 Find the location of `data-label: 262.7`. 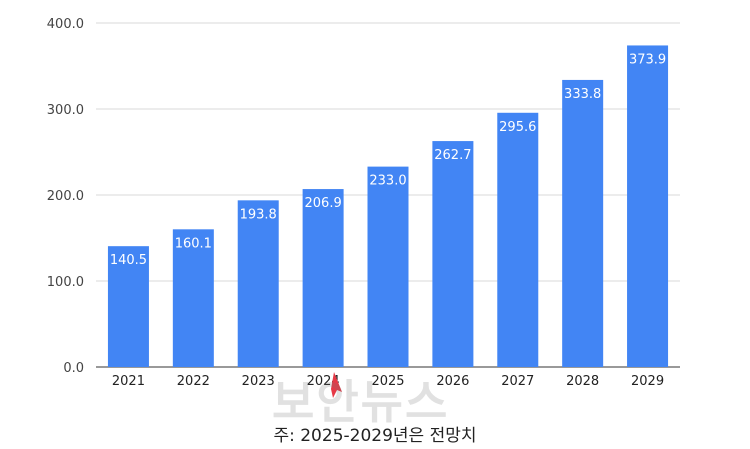

data-label: 262.7 is located at coordinates (452, 155).